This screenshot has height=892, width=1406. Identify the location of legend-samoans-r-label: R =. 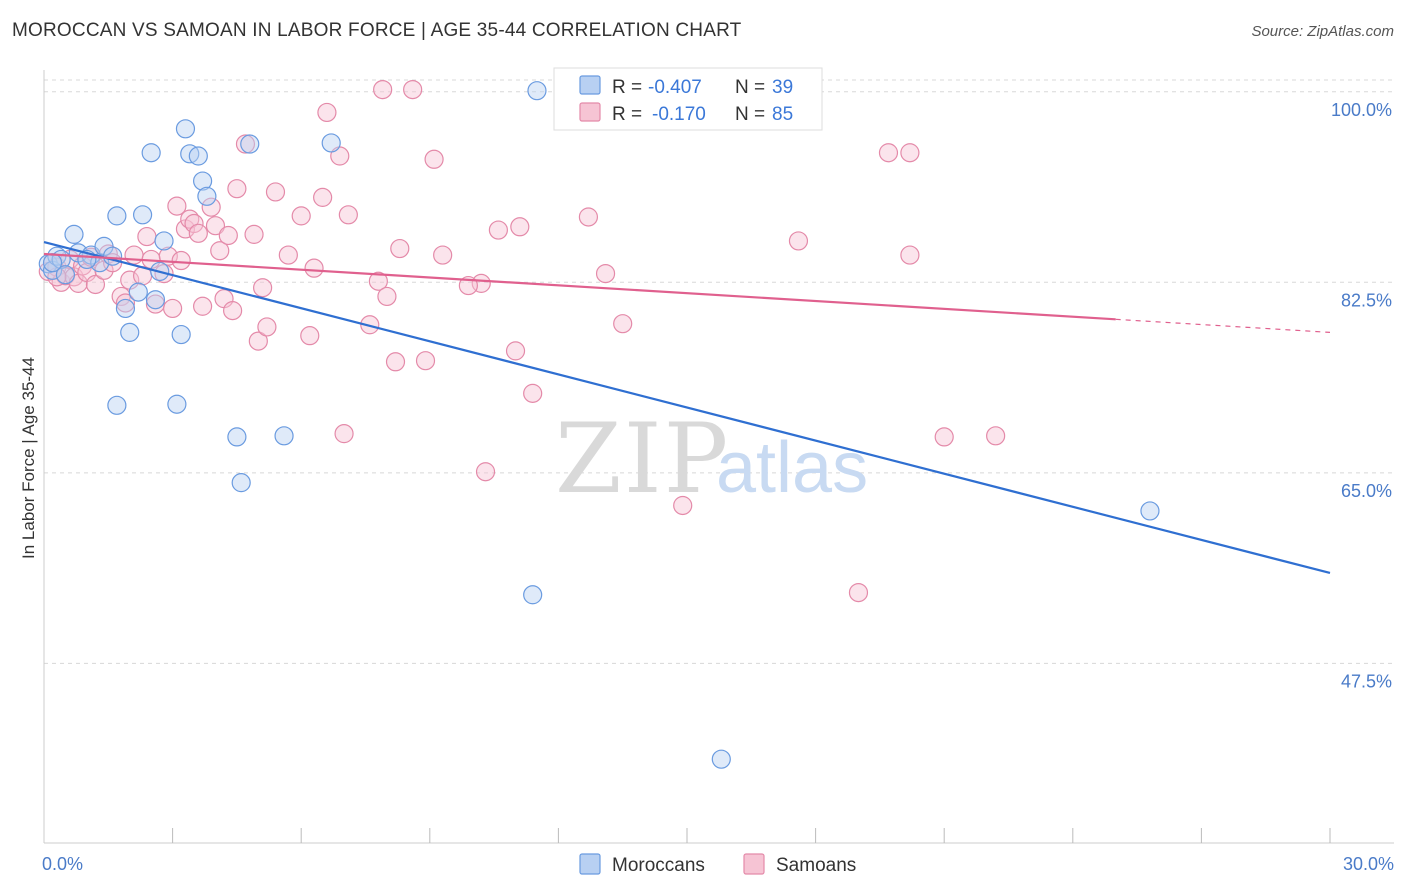
(627, 114).